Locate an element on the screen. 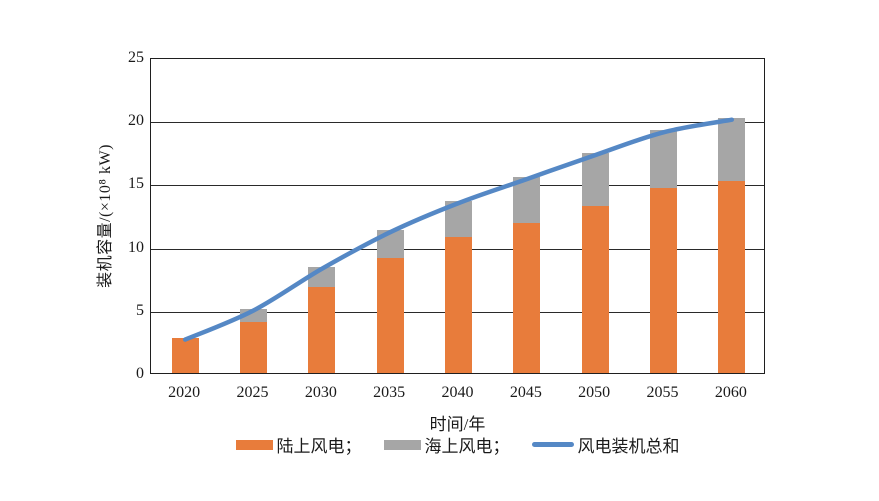  x-tick-label-2050: 2050 is located at coordinates (594, 392).